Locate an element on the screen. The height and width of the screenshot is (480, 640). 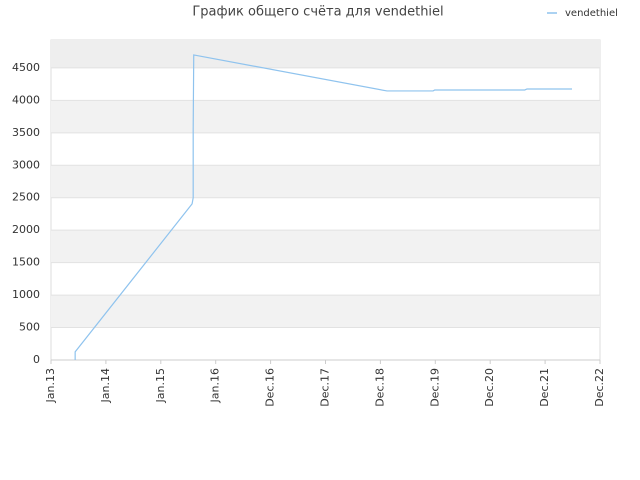
y-tick-label: 4500 is located at coordinates (26, 67).